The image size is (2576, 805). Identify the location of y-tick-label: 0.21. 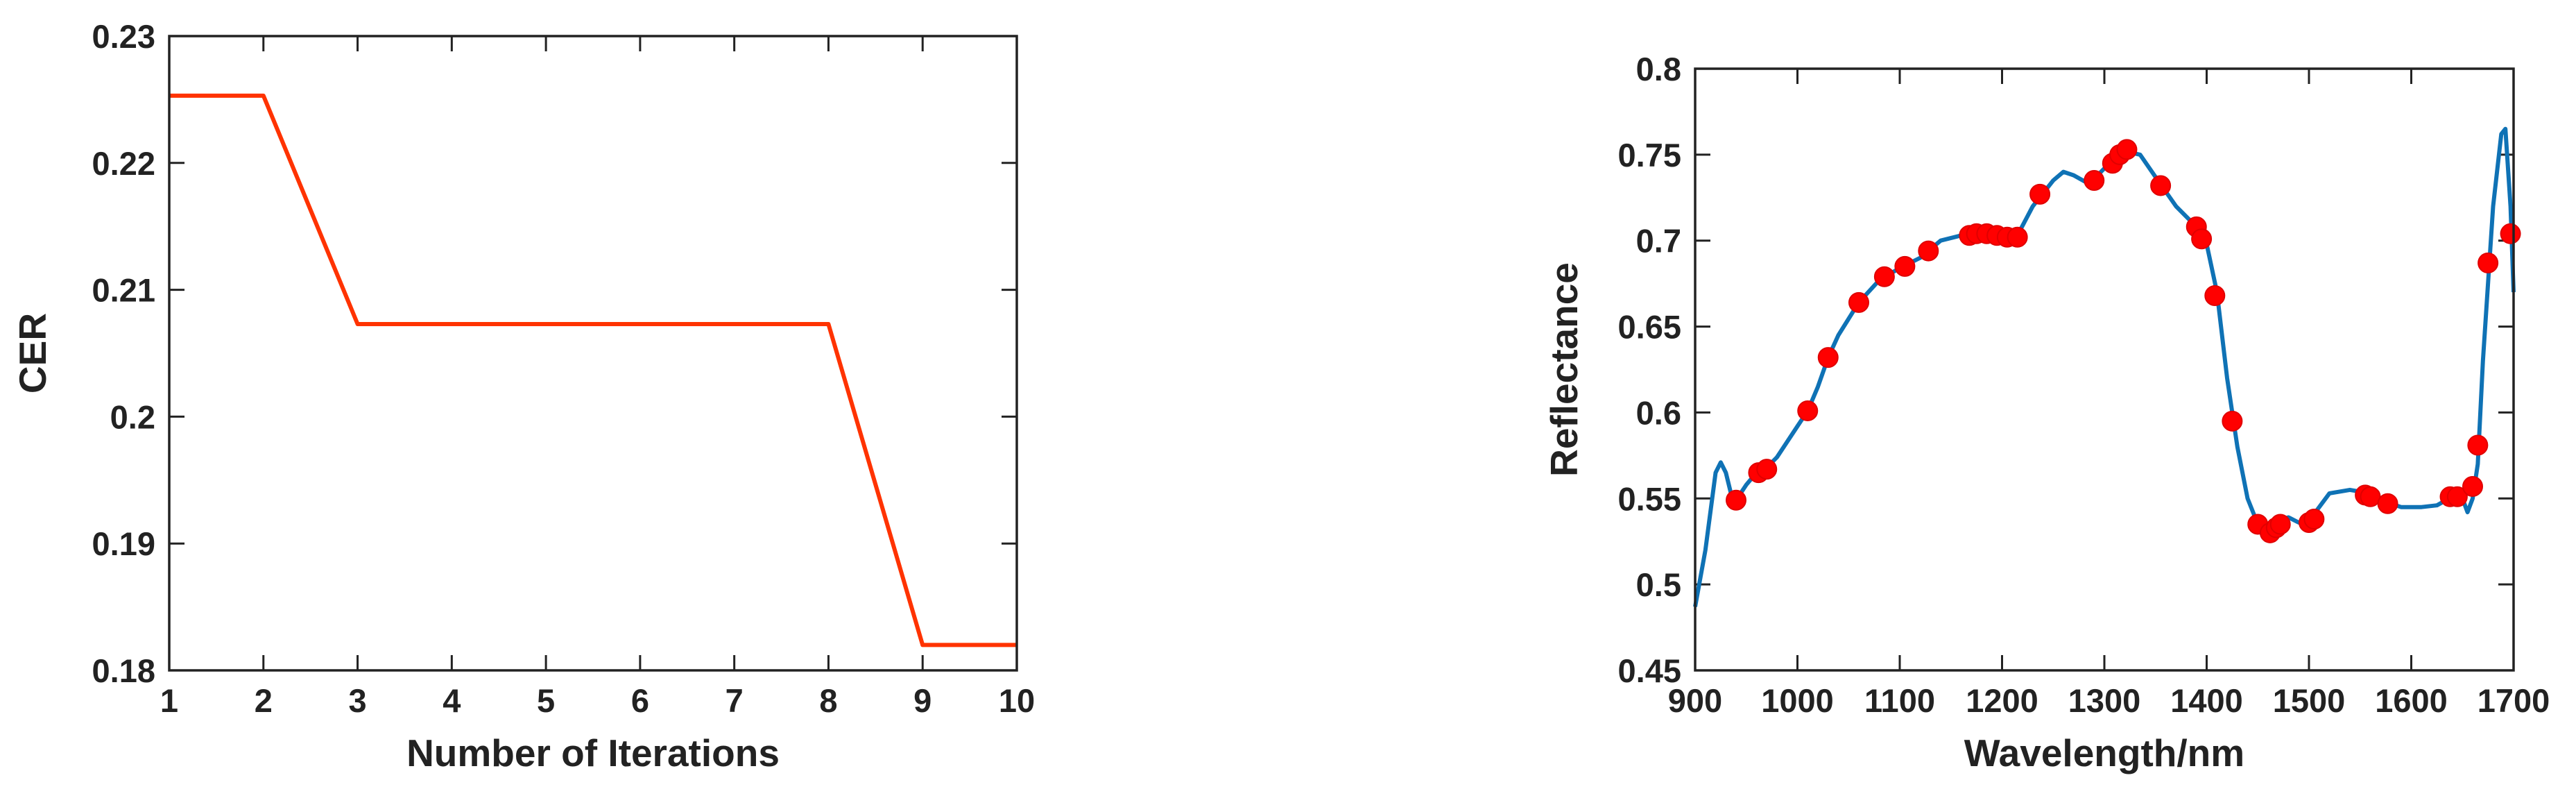
(123, 290).